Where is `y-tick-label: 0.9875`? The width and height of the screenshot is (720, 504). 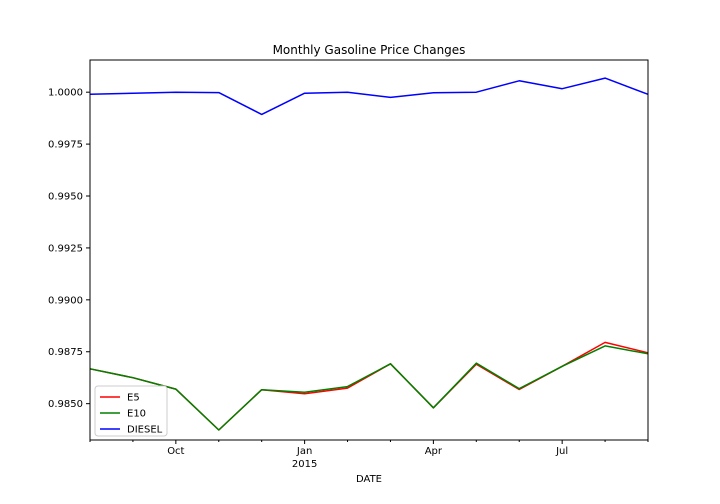 y-tick-label: 0.9875 is located at coordinates (65, 352).